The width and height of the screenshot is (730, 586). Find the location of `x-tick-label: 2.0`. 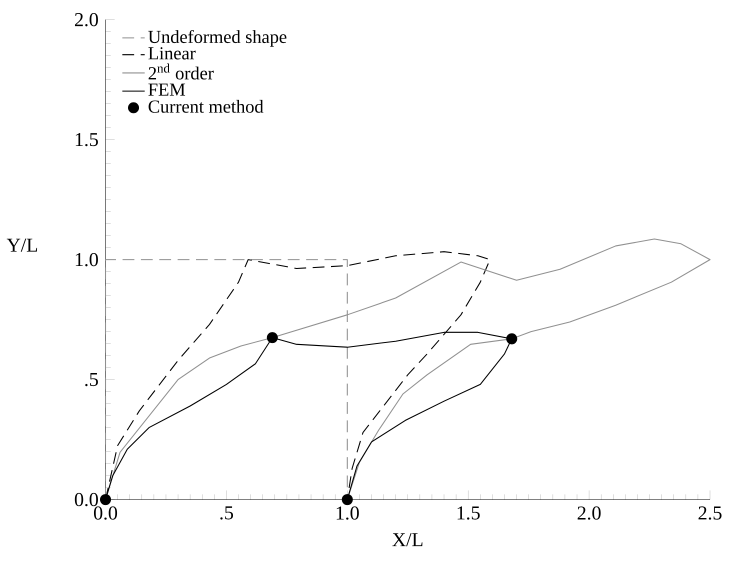

x-tick-label: 2.0 is located at coordinates (589, 513).